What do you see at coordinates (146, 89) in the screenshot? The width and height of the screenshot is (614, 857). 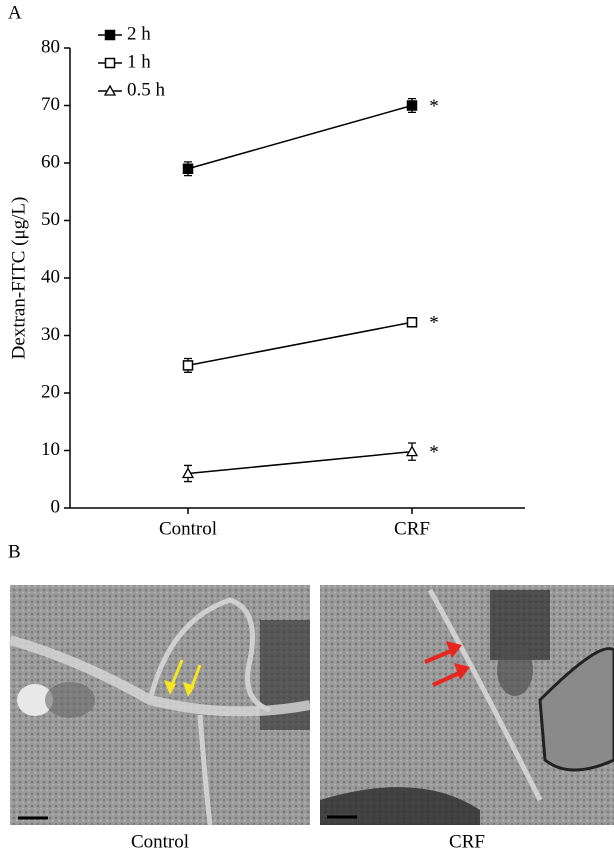 I see `legend-label: 0.5 h` at bounding box center [146, 89].